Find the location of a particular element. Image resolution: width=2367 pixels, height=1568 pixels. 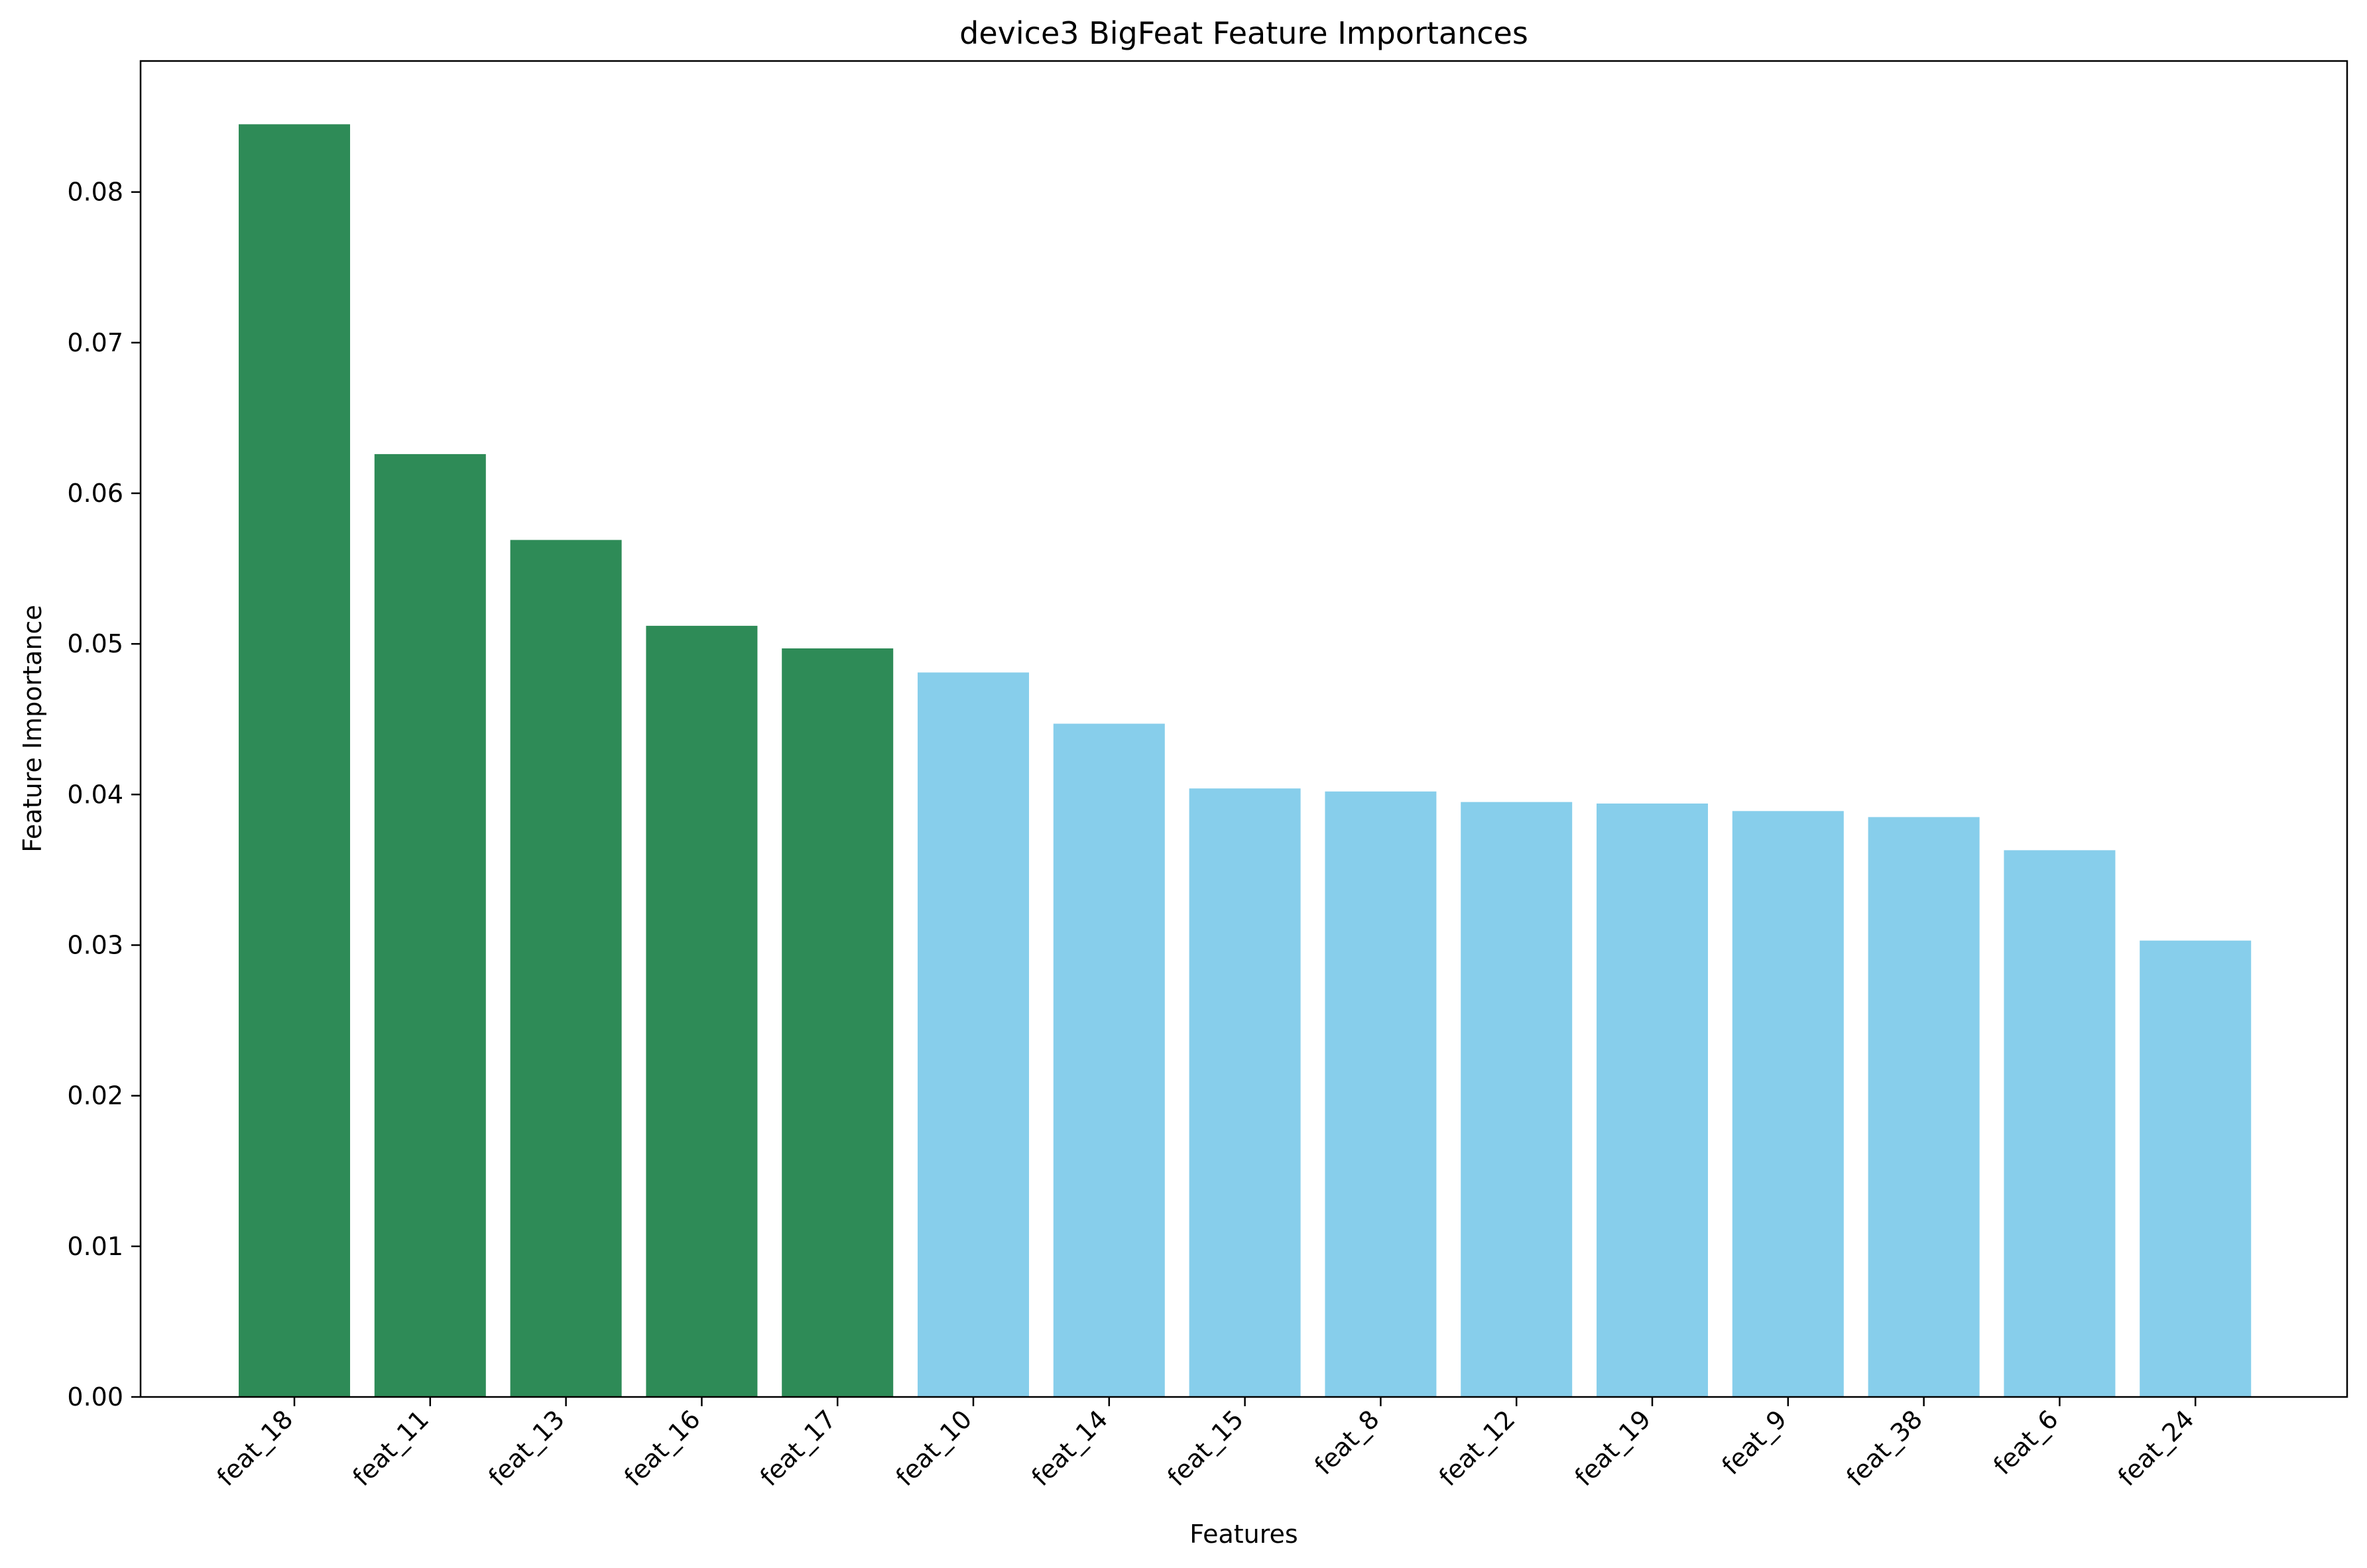

y-tick-label: 0.06 is located at coordinates (95, 493).